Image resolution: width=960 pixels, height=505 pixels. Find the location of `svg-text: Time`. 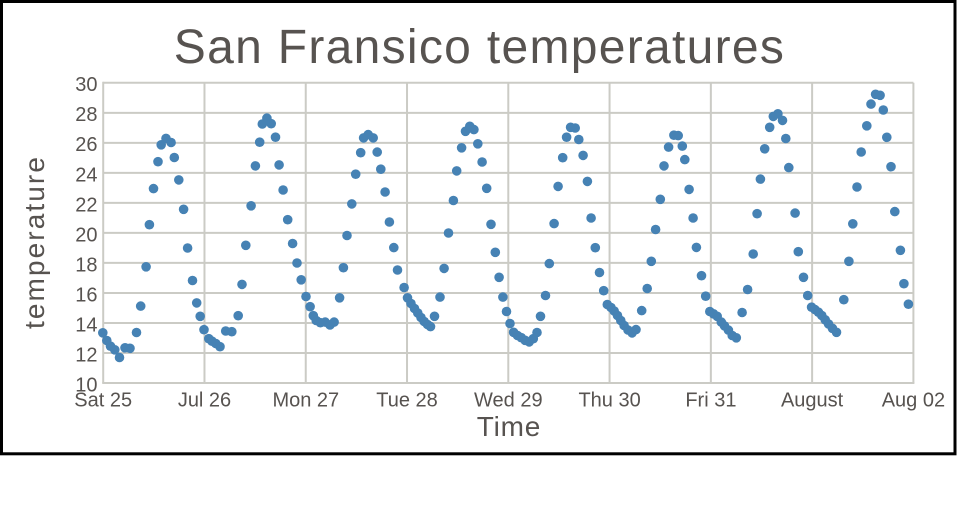

svg-text: Time is located at coordinates (509, 426).